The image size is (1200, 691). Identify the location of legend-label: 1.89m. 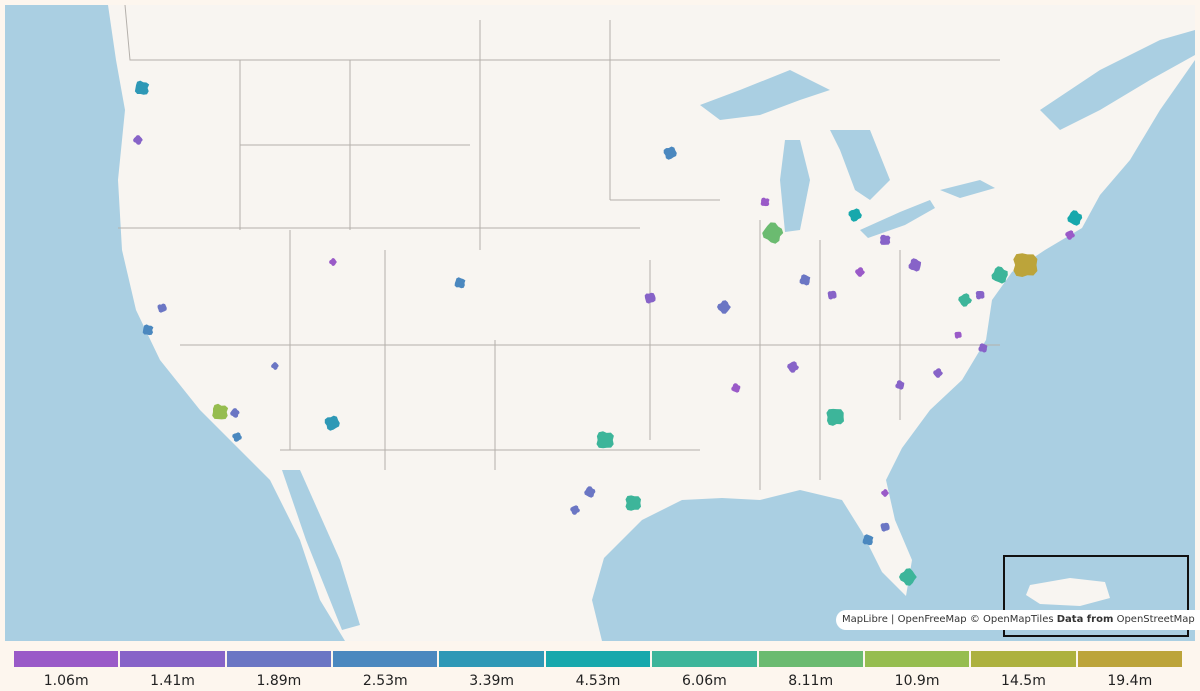
(279, 681).